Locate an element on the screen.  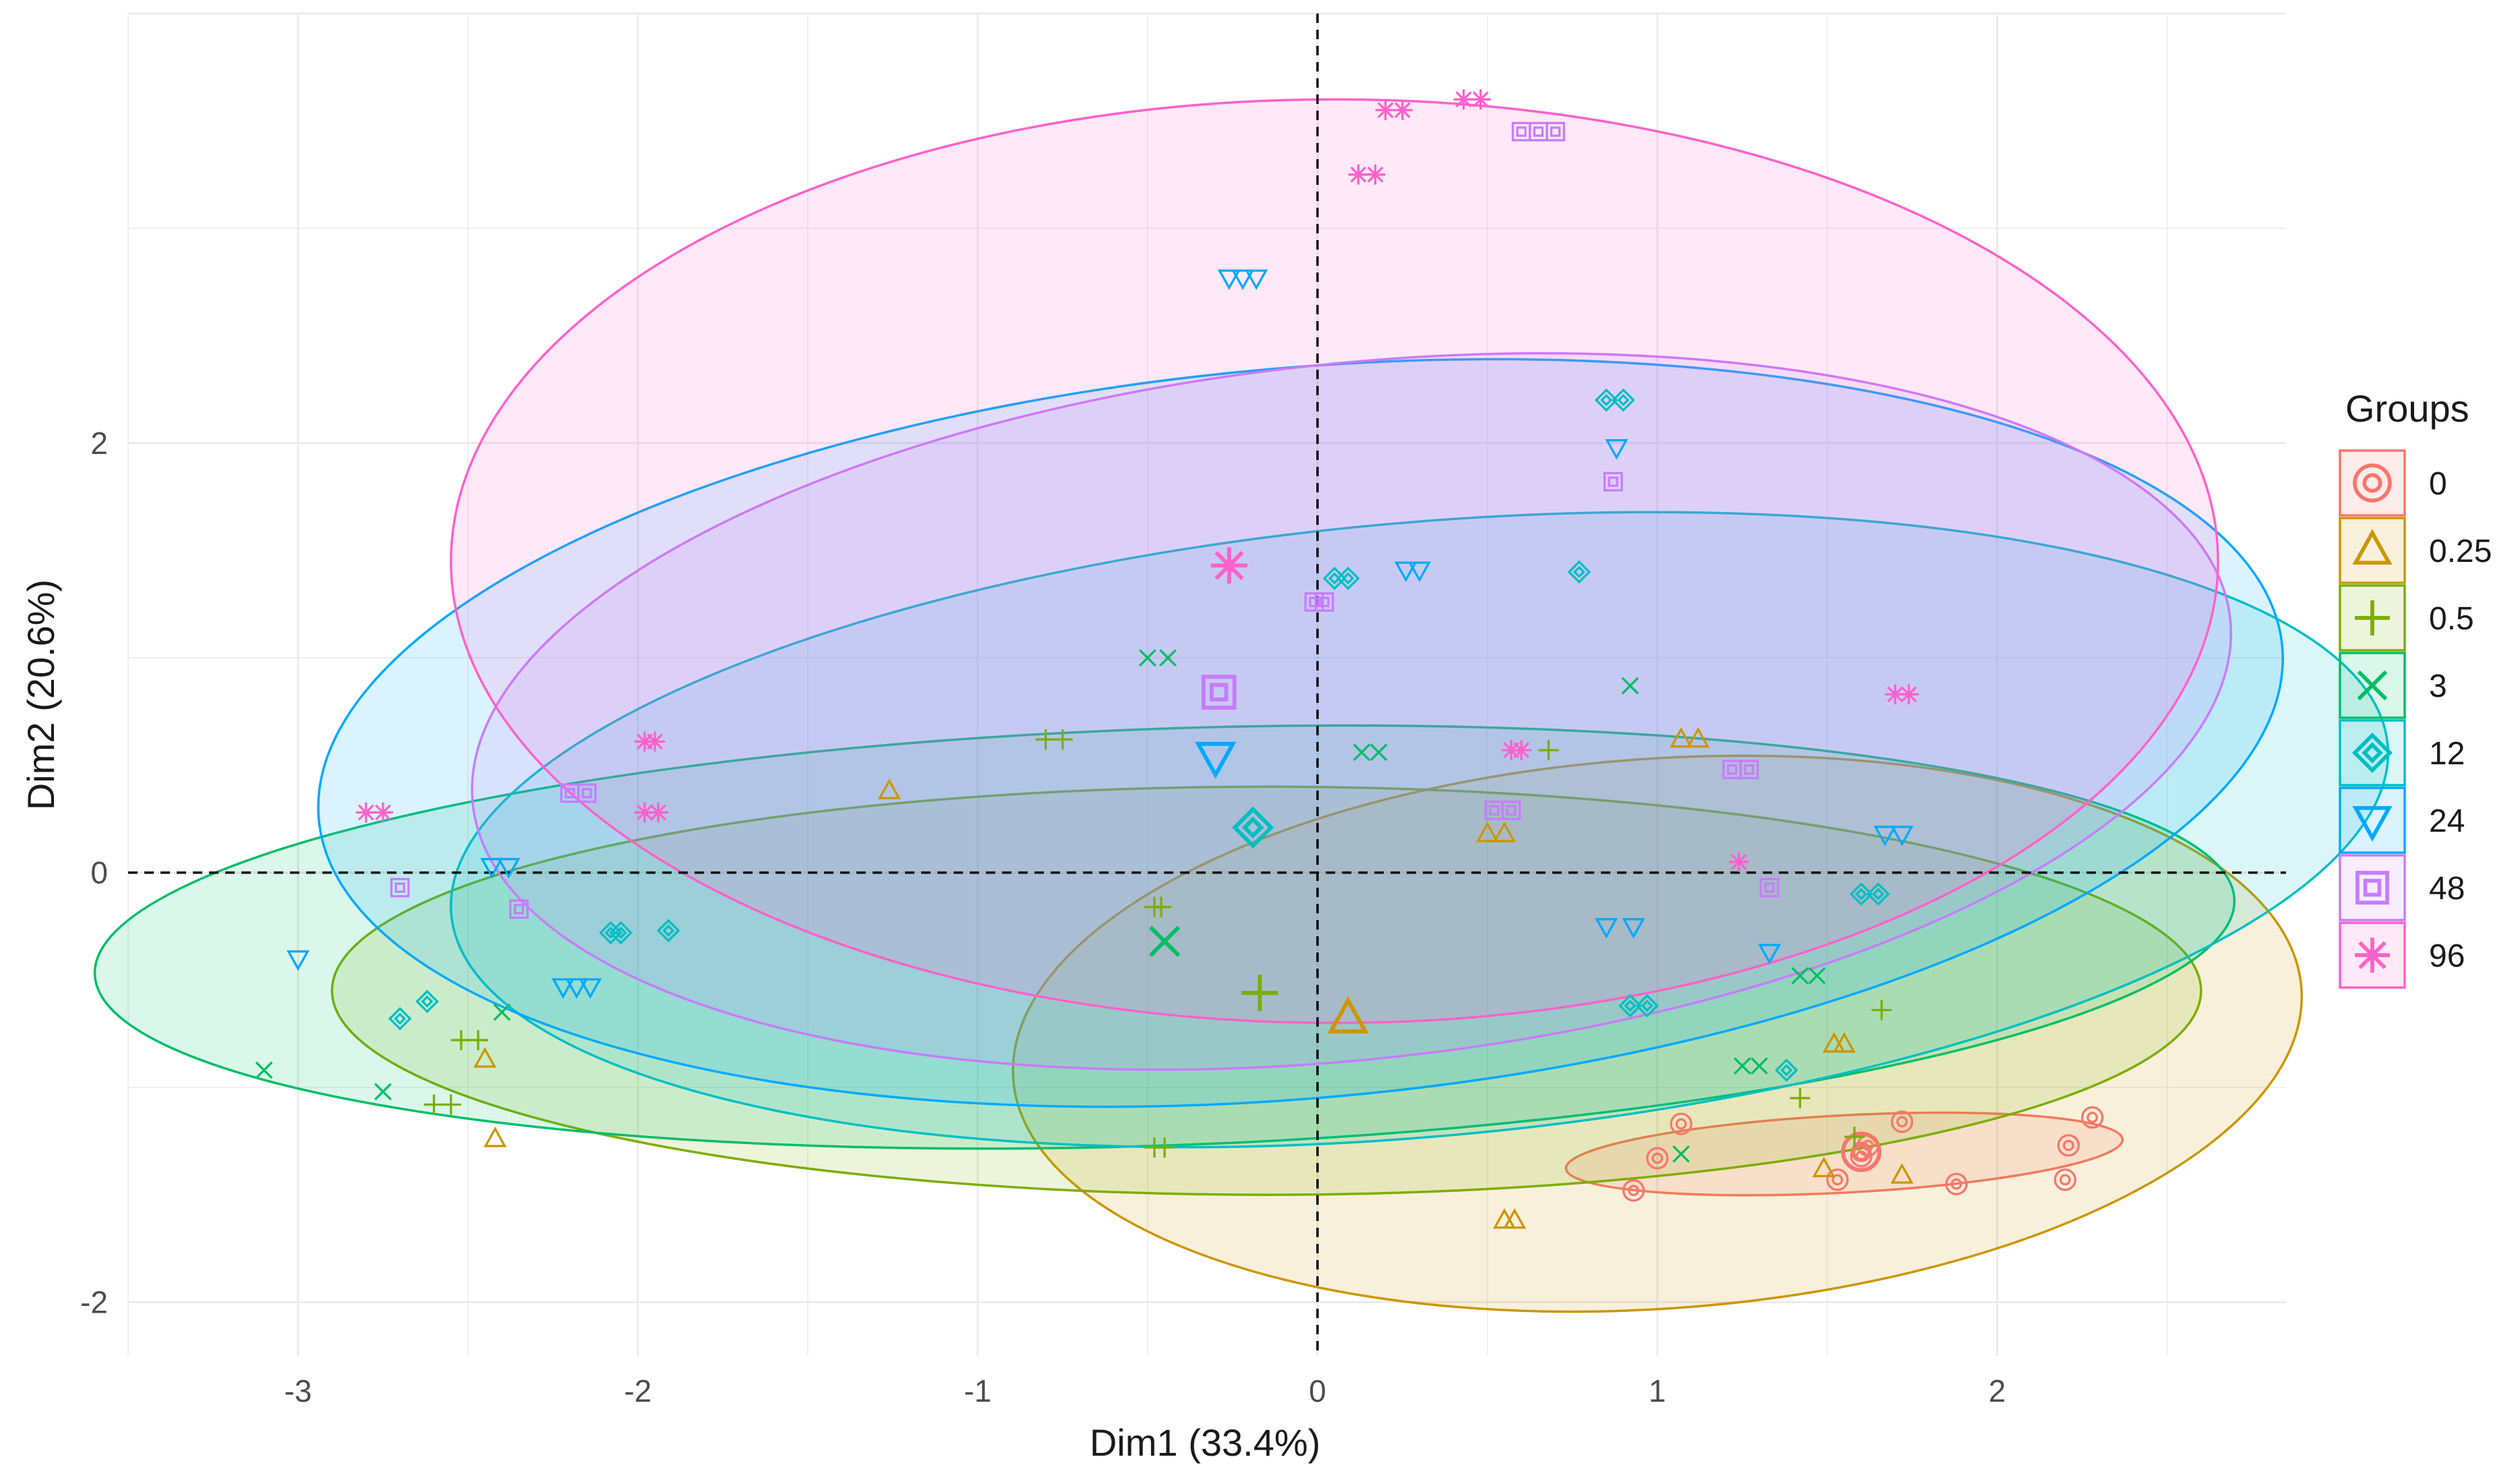
legend-item-0-5: 0.5 is located at coordinates (2406, 618).